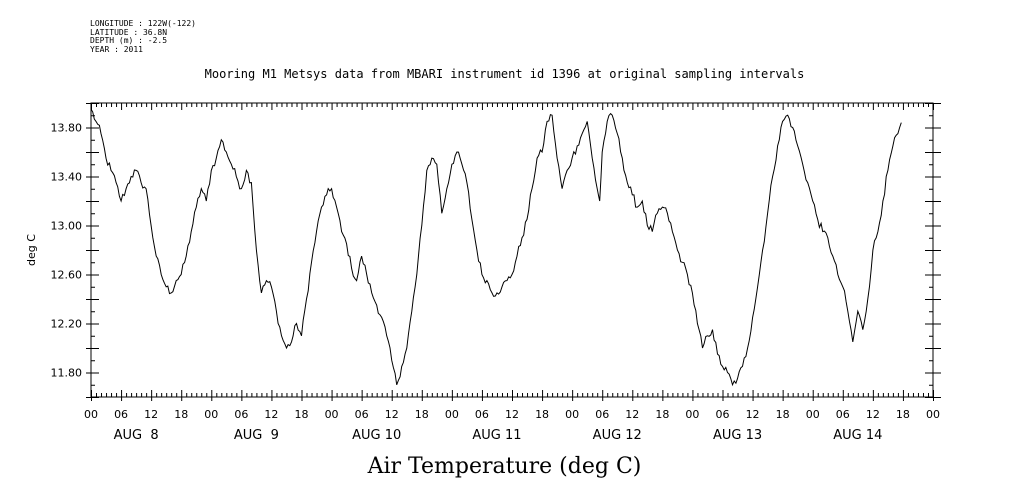 This screenshot has width=1009, height=504. Describe the element at coordinates (256, 435) in the screenshot. I see `day-label: AUG 9` at that location.